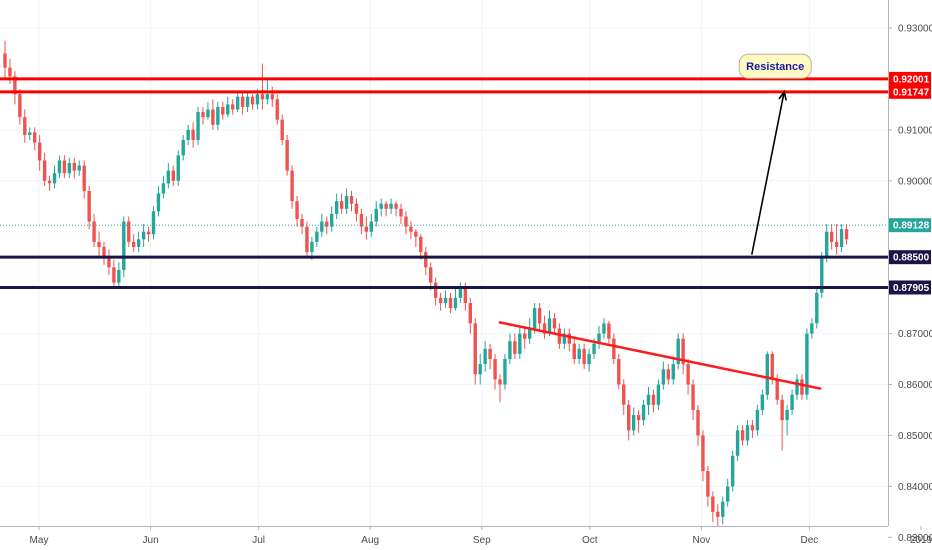  Describe the element at coordinates (915, 181) in the screenshot. I see `price-tick-label: 0.90000` at that location.